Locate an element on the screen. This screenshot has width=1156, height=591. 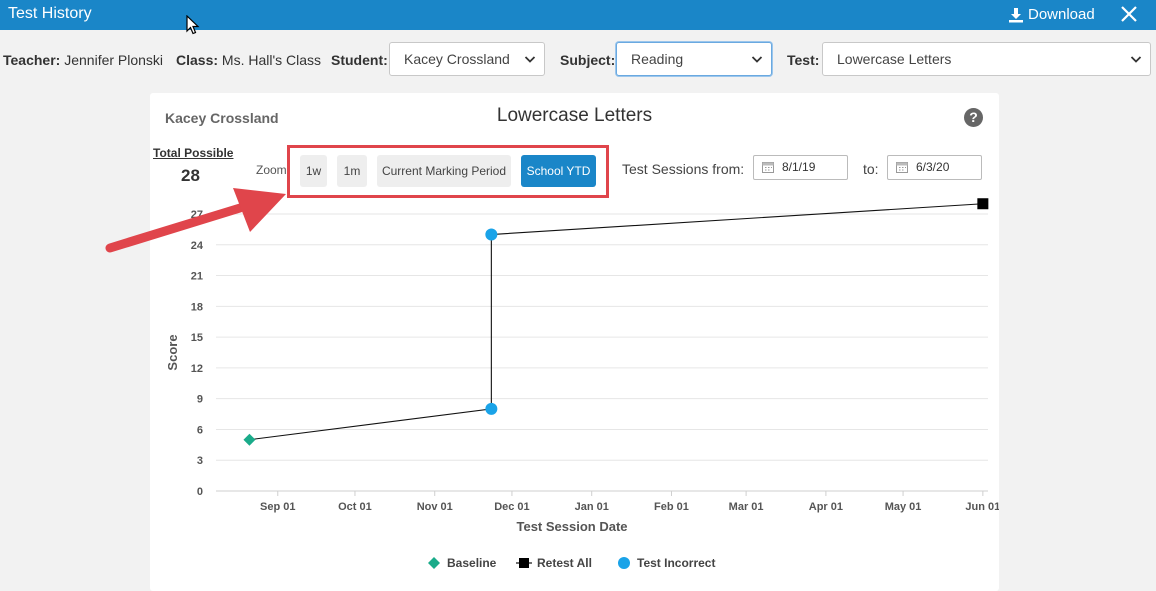
x-tick-label: Dec 01 is located at coordinates (511, 507).